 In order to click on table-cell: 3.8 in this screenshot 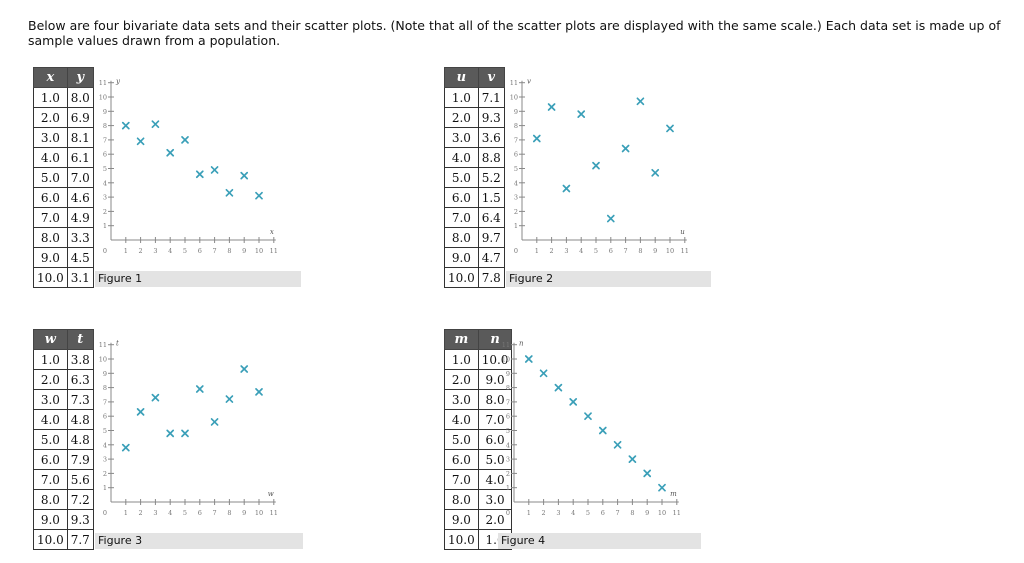, I will do `click(80, 359)`.